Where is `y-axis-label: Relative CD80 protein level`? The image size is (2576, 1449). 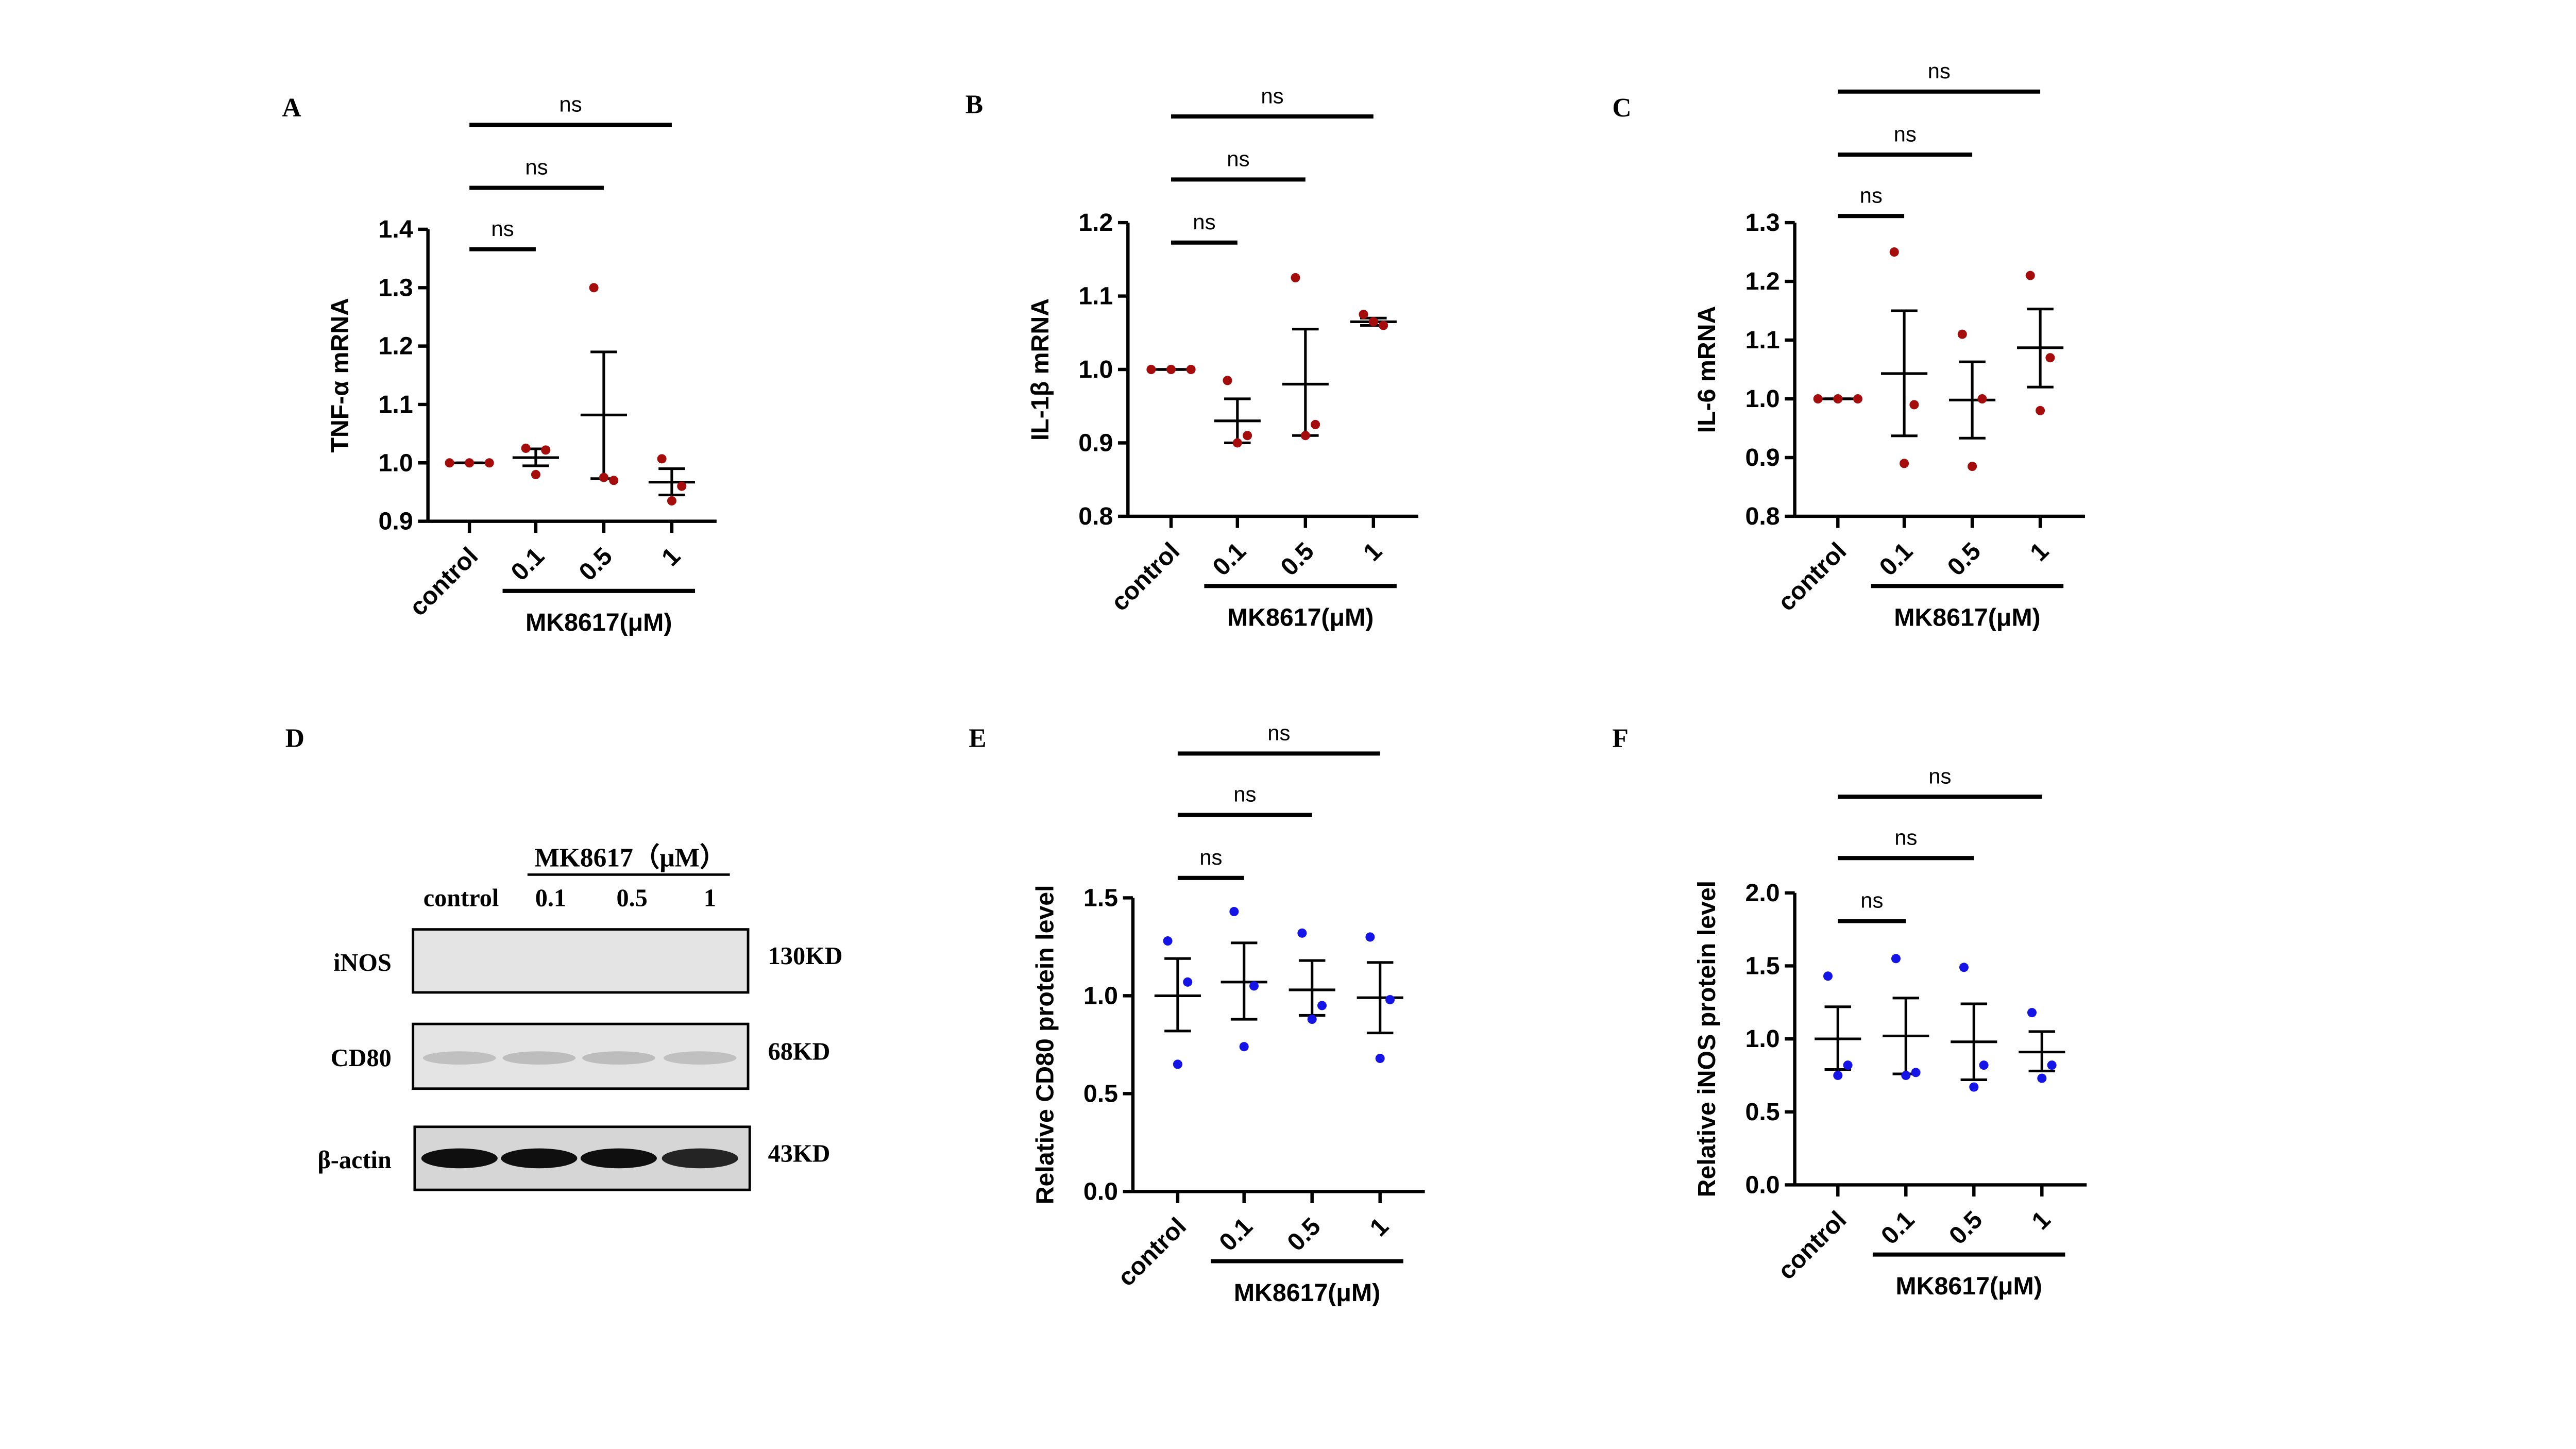
y-axis-label: Relative CD80 protein level is located at coordinates (1045, 1044).